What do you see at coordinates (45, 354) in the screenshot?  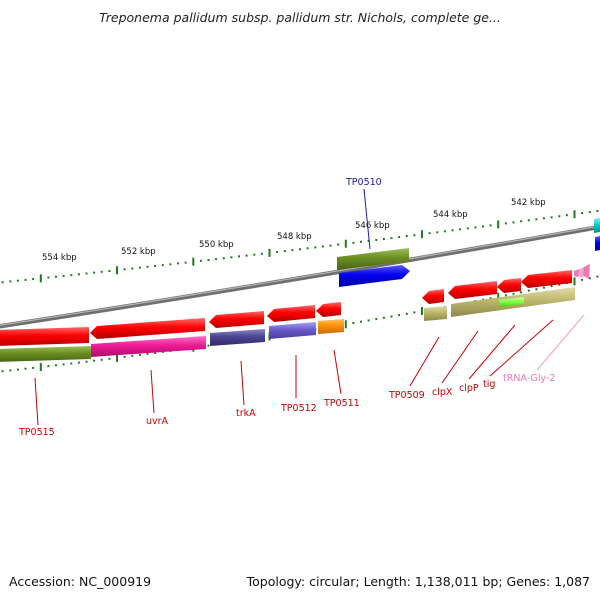 I see `gene-TP0515-annotation-bar` at bounding box center [45, 354].